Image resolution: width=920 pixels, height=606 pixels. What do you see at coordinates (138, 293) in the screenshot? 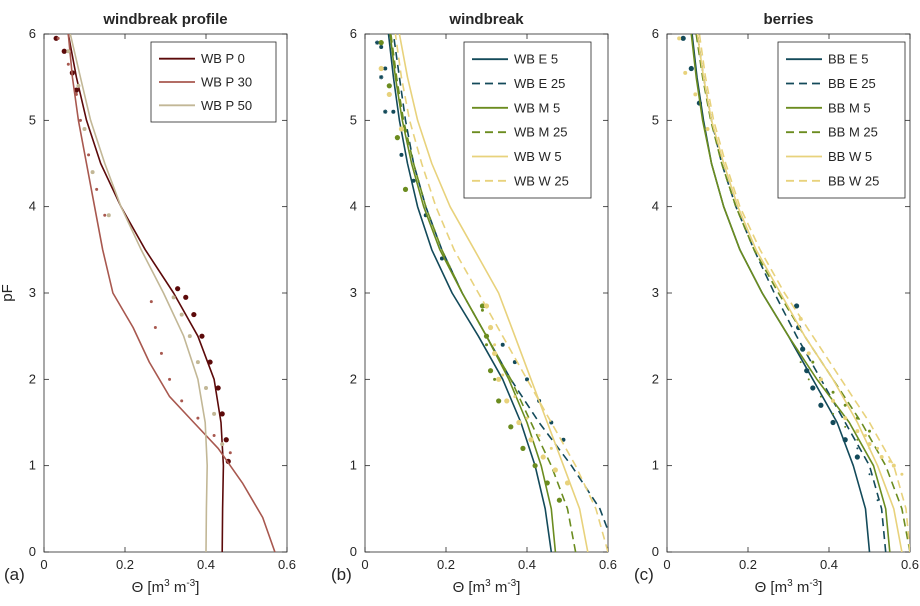
I see `fitted-curve` at bounding box center [138, 293].